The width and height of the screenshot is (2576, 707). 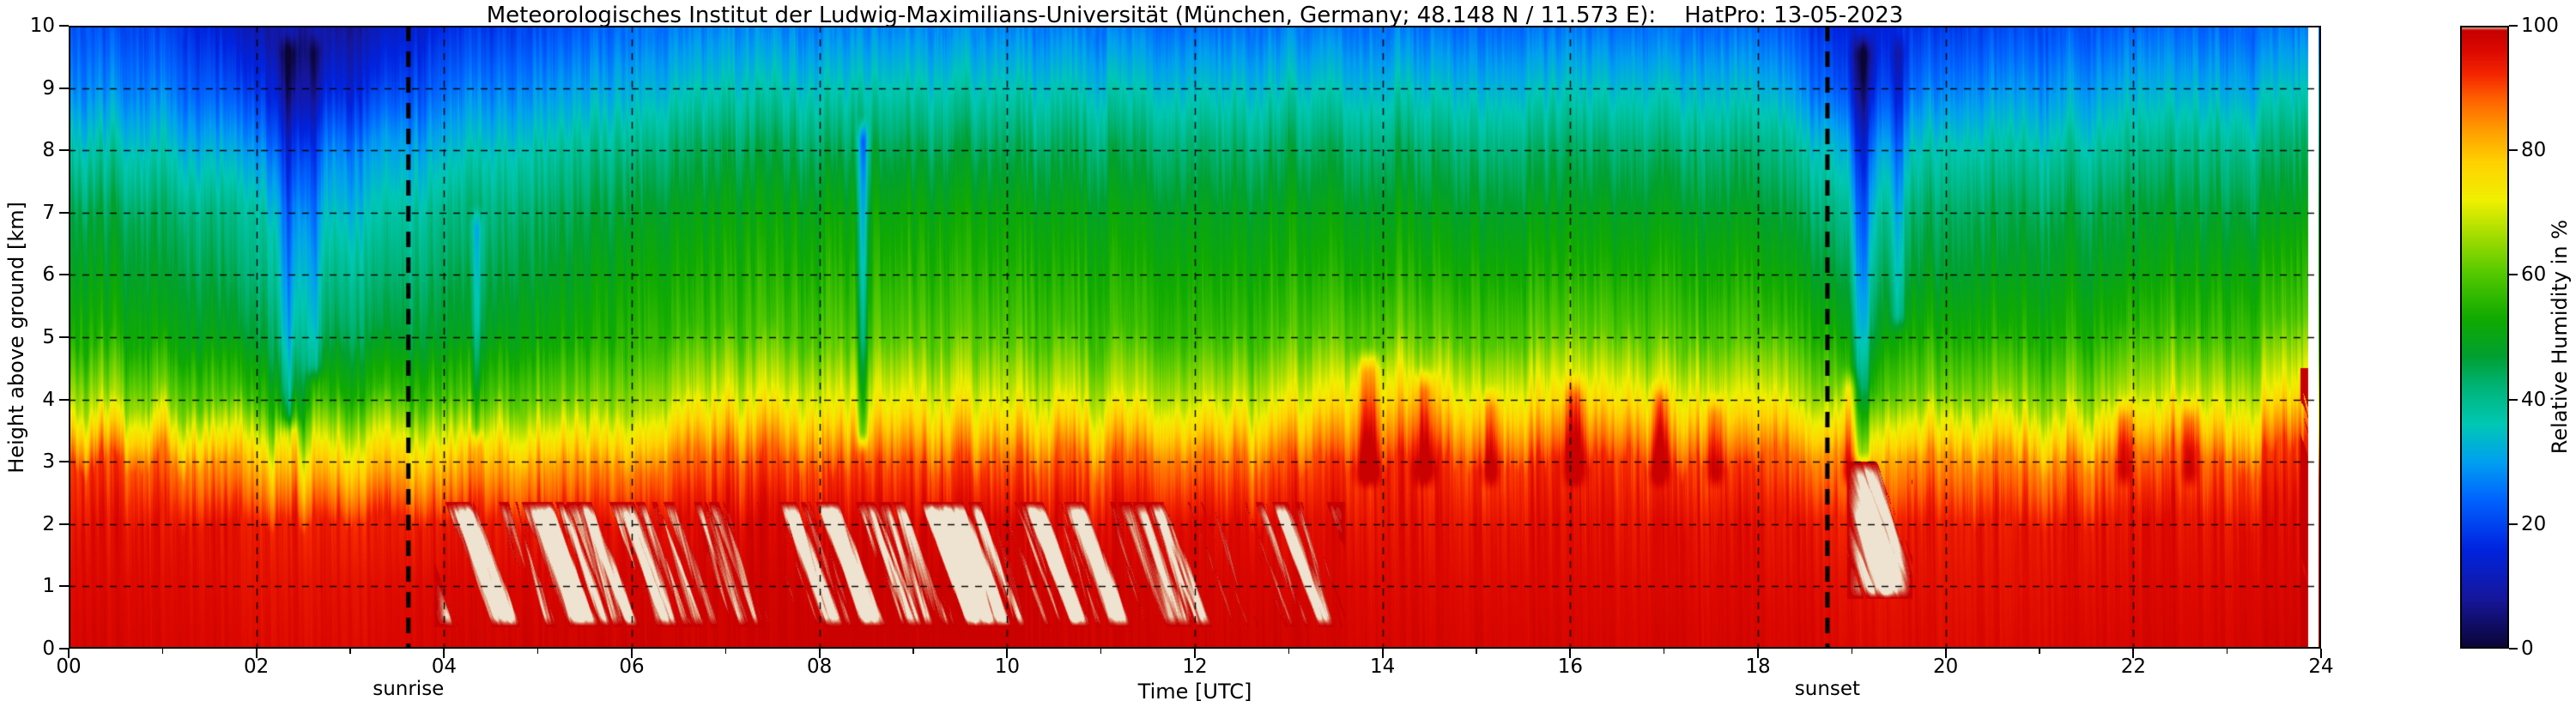 I want to click on colorbar-tick-label: 0, so click(x=2527, y=649).